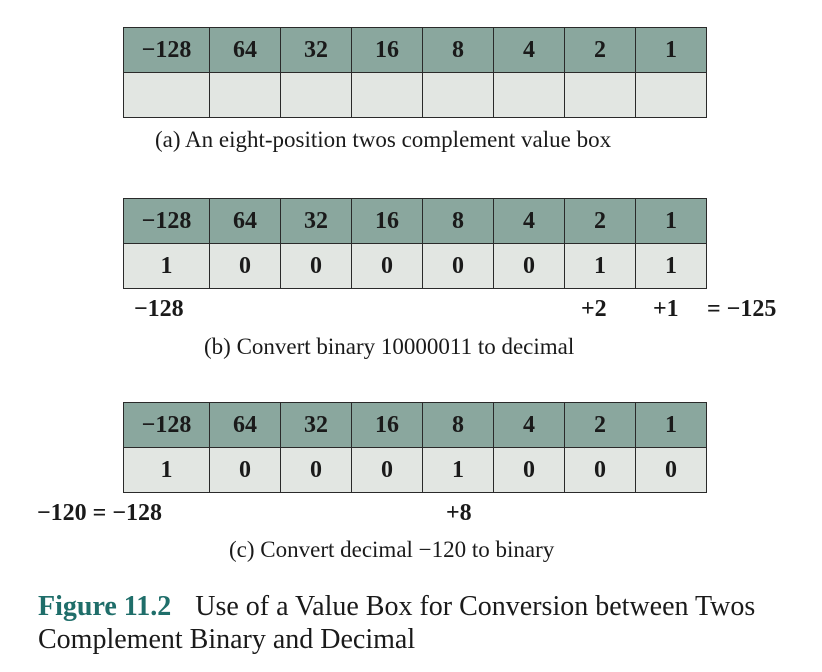 Image resolution: width=822 pixels, height=672 pixels. What do you see at coordinates (100, 513) in the screenshot?
I see `term-label: −120 = −128` at bounding box center [100, 513].